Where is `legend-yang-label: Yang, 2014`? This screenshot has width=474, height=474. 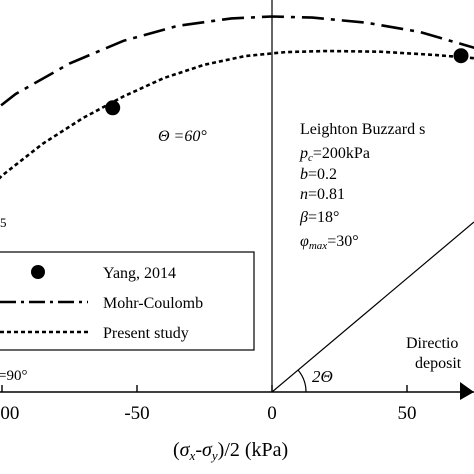
legend-yang-label: Yang, 2014 is located at coordinates (139, 273).